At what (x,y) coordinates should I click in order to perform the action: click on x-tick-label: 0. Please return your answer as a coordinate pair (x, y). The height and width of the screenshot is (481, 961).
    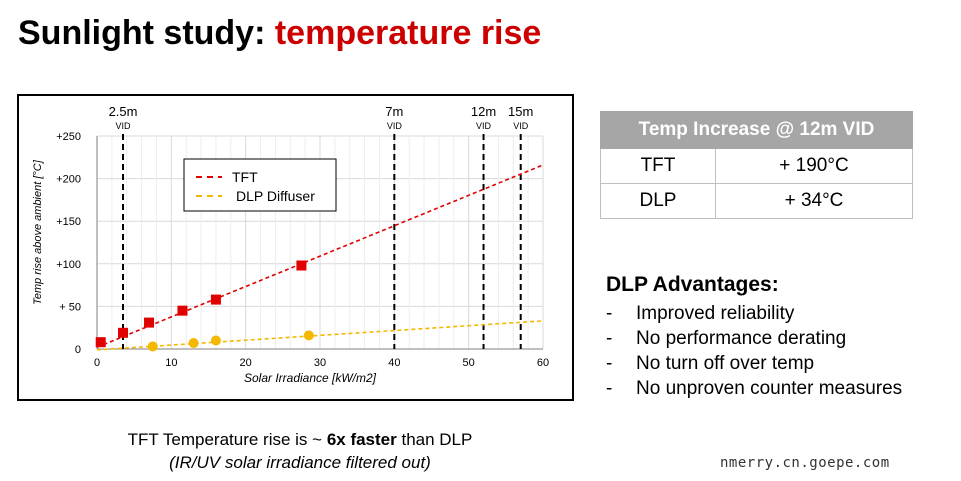
    Looking at the image, I should click on (97, 363).